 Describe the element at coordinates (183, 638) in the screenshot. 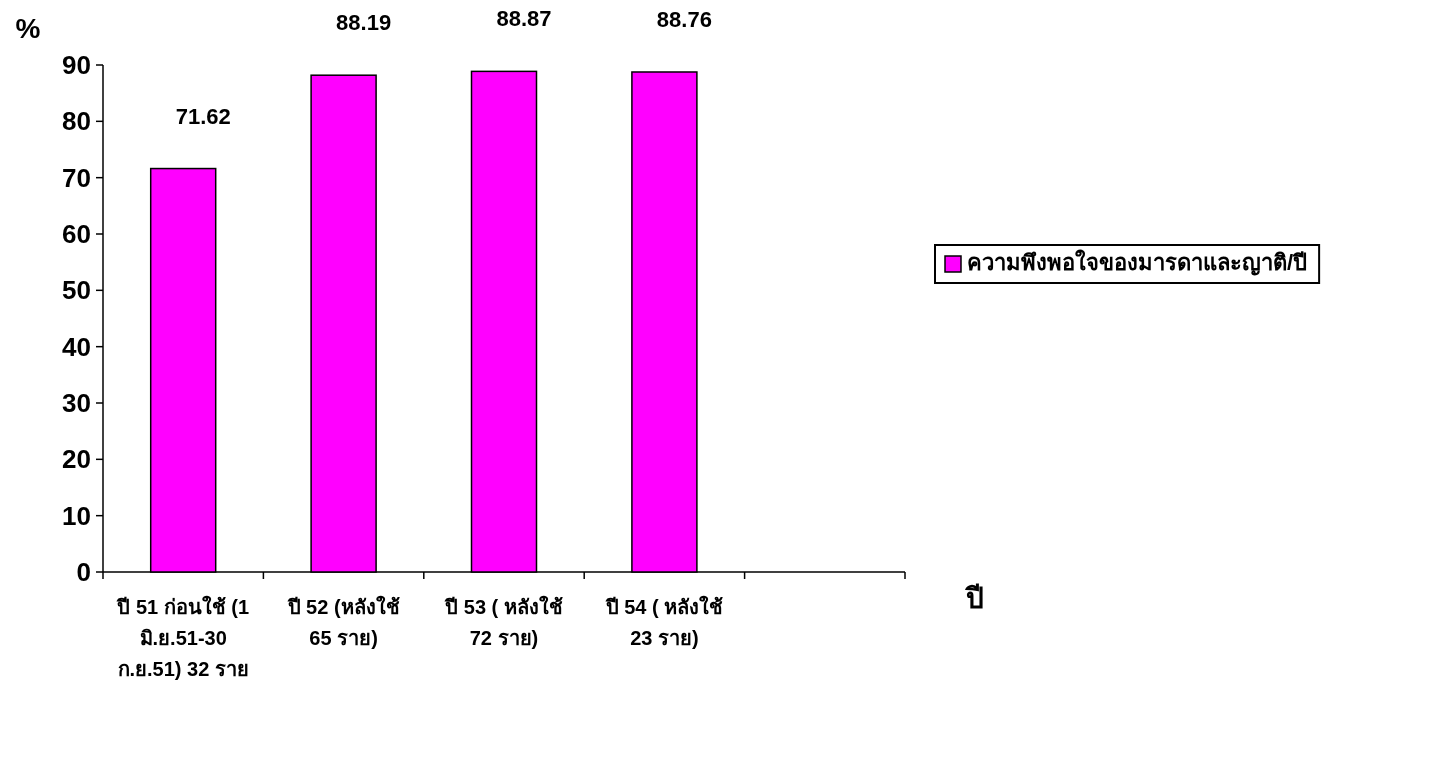

I see `x-tick-label: ปี 51 ก่อนใช้ (1 มิ.ย.51-30 ก.ย.51) 32 ราย` at that location.